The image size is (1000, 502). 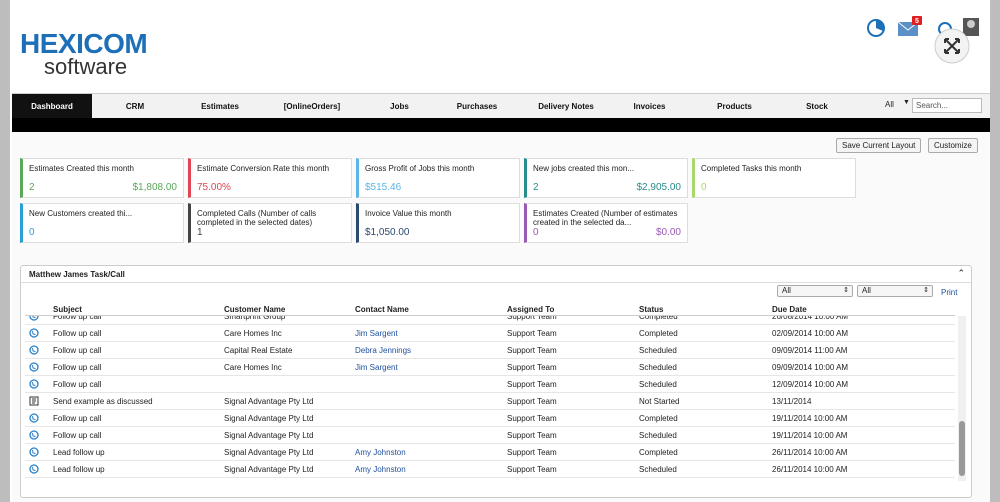 I want to click on widget-count: $1,050.00, so click(x=387, y=232).